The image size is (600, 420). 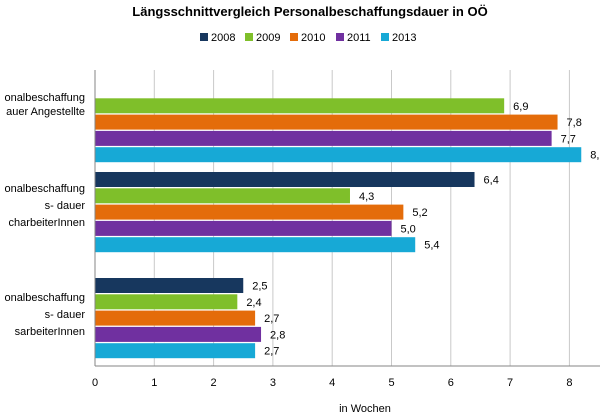 I want to click on data-label: 7,7, so click(x=568, y=139).